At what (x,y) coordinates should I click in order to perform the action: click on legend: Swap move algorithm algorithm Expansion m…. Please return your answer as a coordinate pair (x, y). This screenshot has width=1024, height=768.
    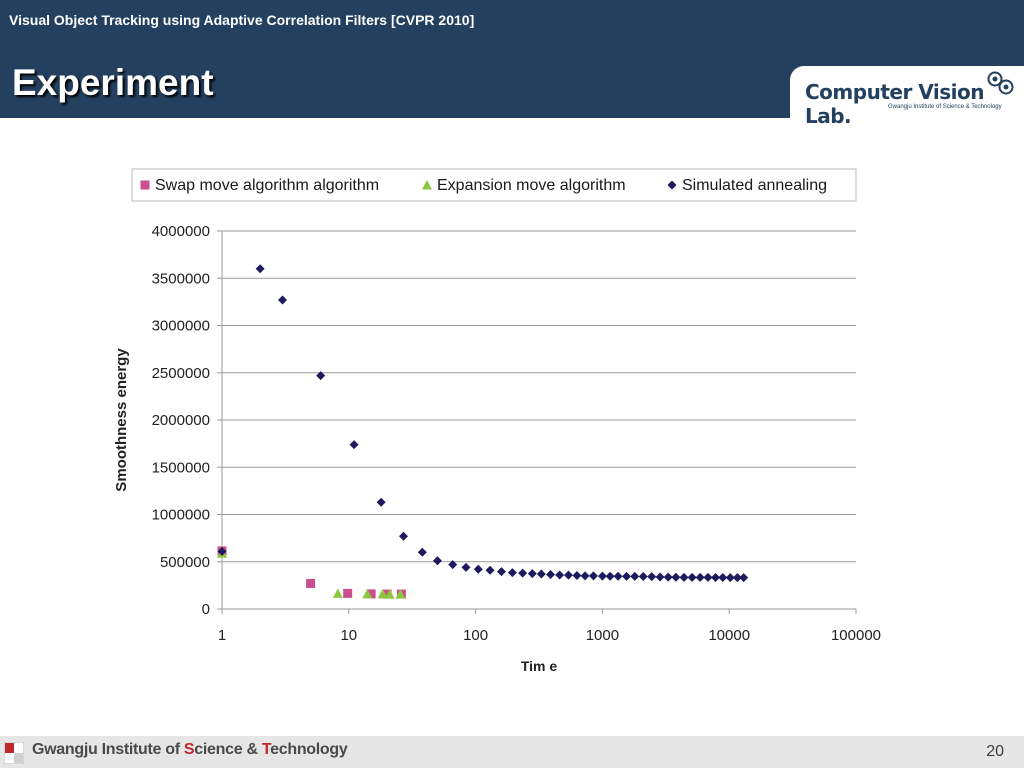
    Looking at the image, I should click on (494, 185).